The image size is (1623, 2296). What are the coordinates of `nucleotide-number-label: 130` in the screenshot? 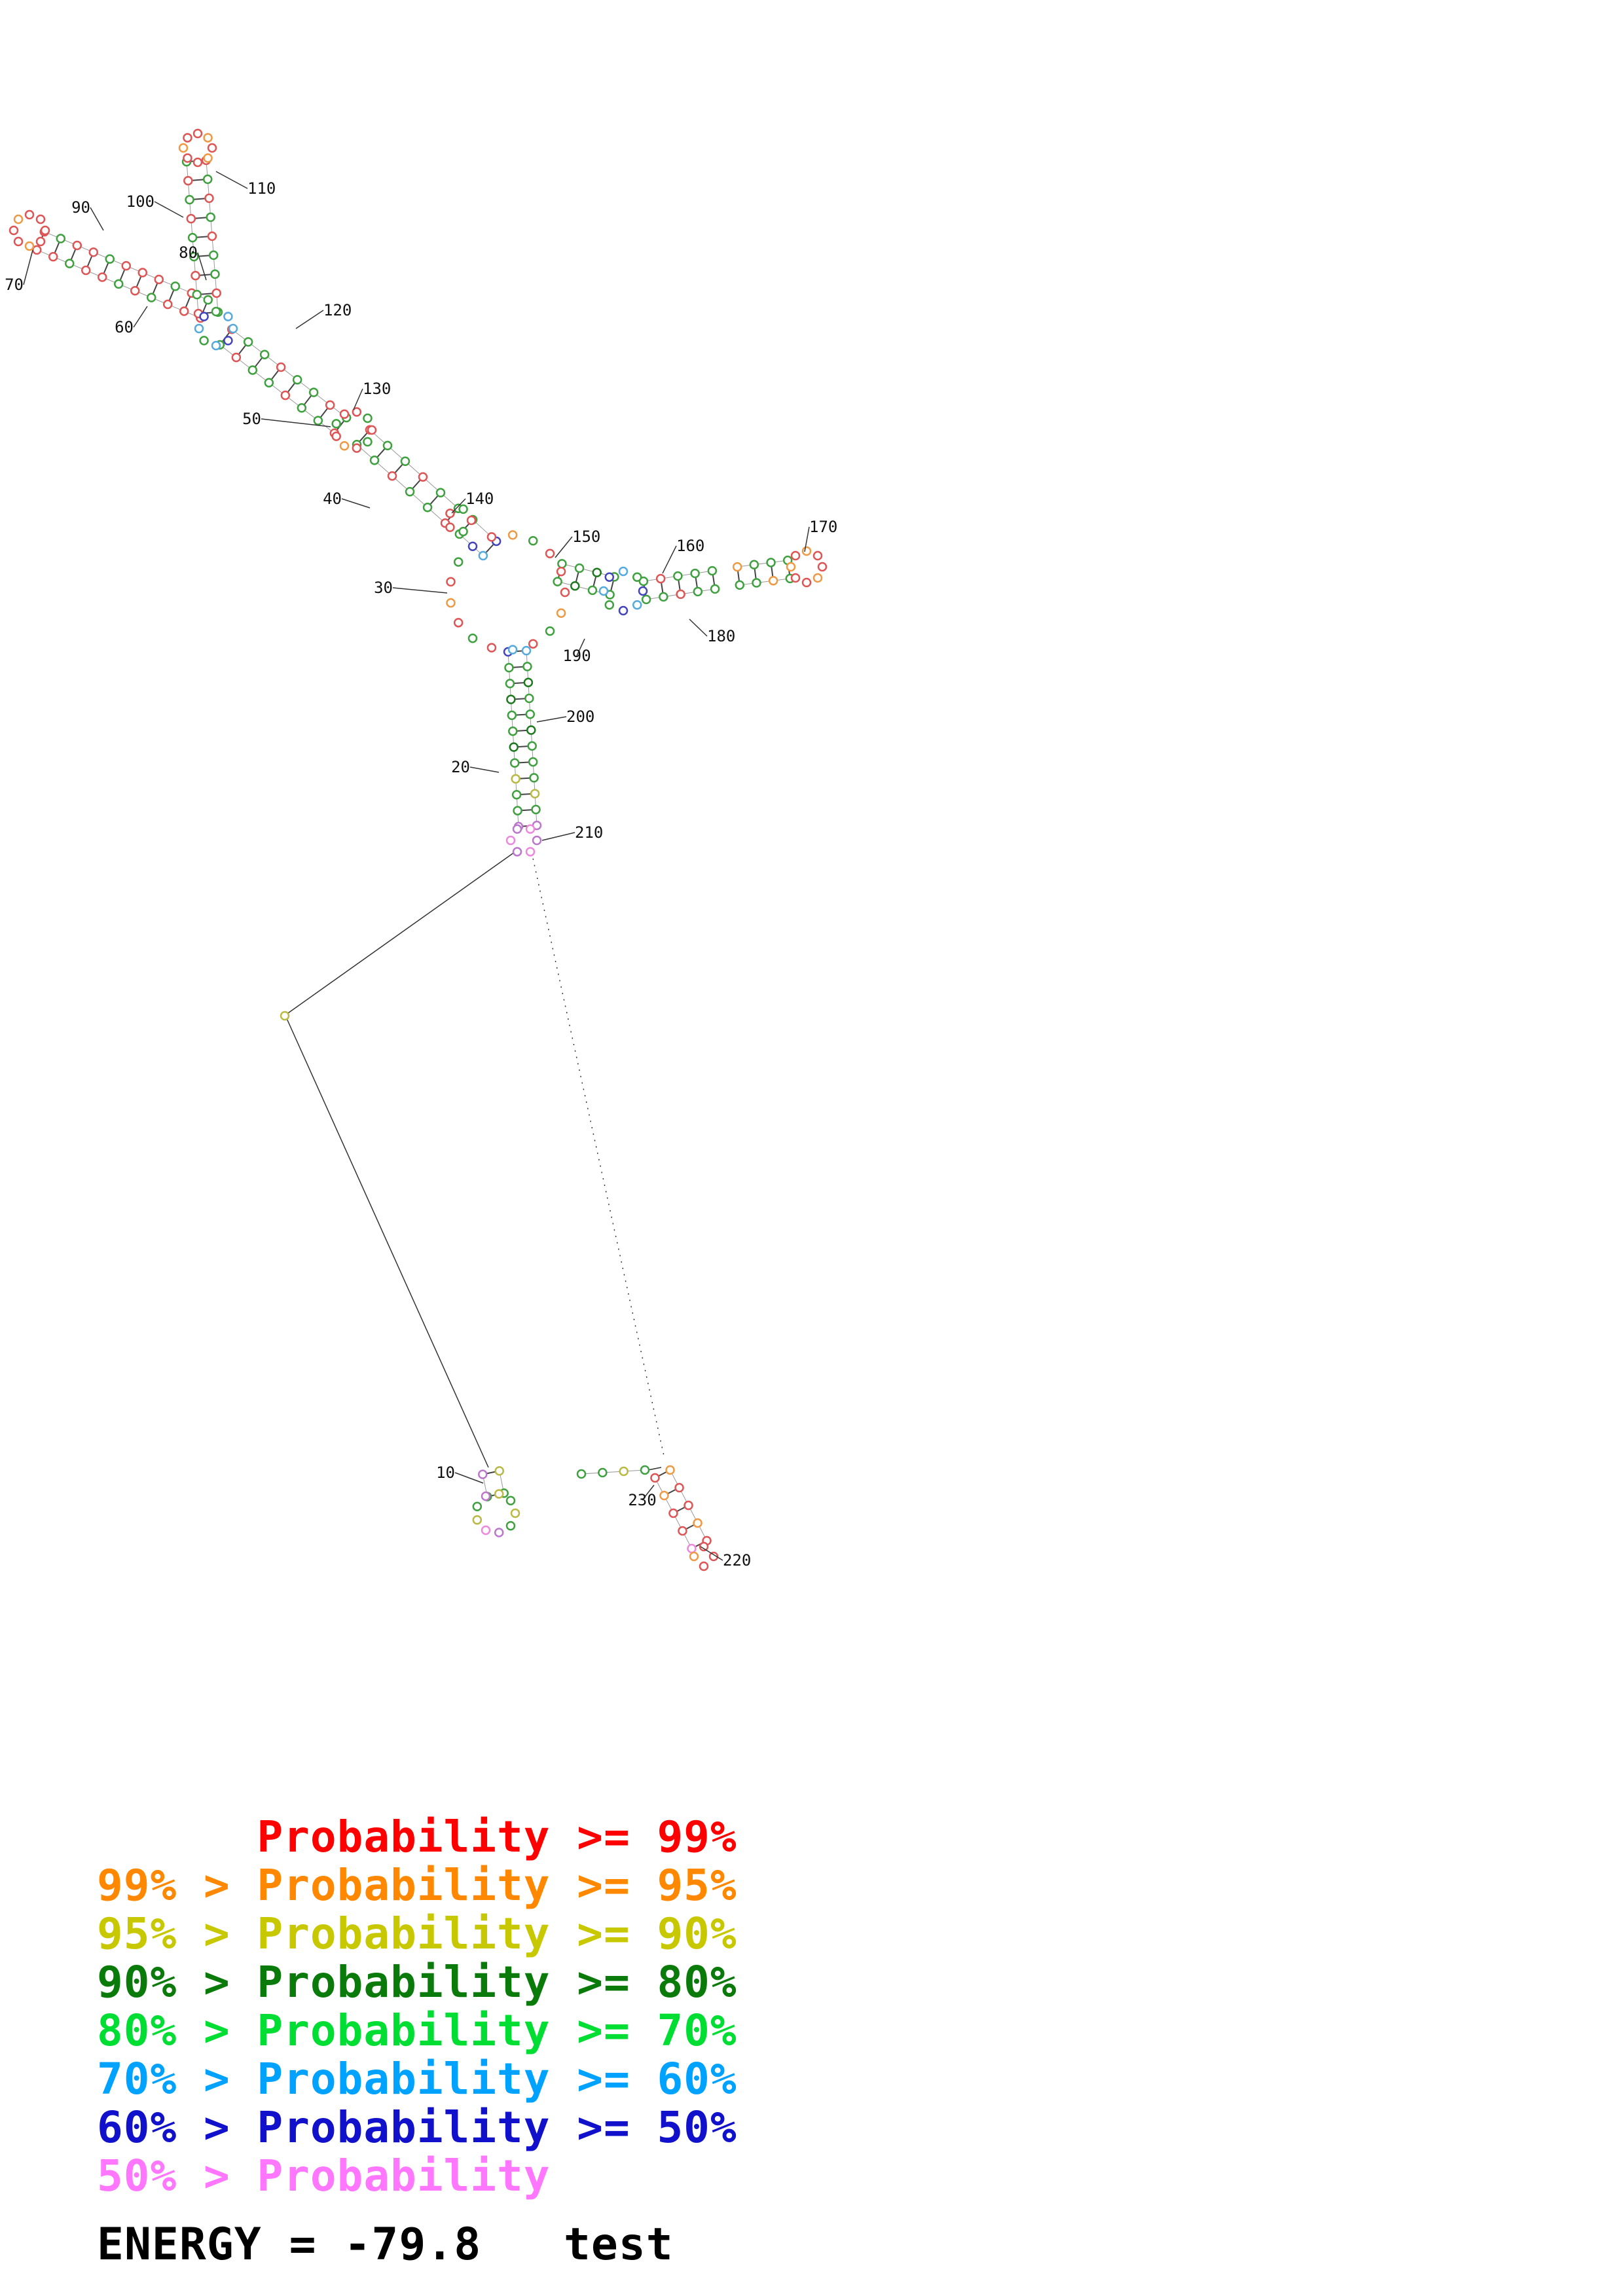 It's located at (377, 389).